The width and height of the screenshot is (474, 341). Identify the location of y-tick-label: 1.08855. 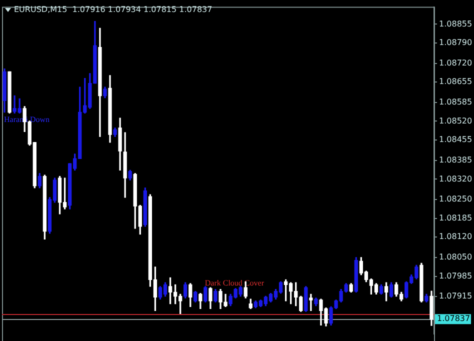
(455, 23).